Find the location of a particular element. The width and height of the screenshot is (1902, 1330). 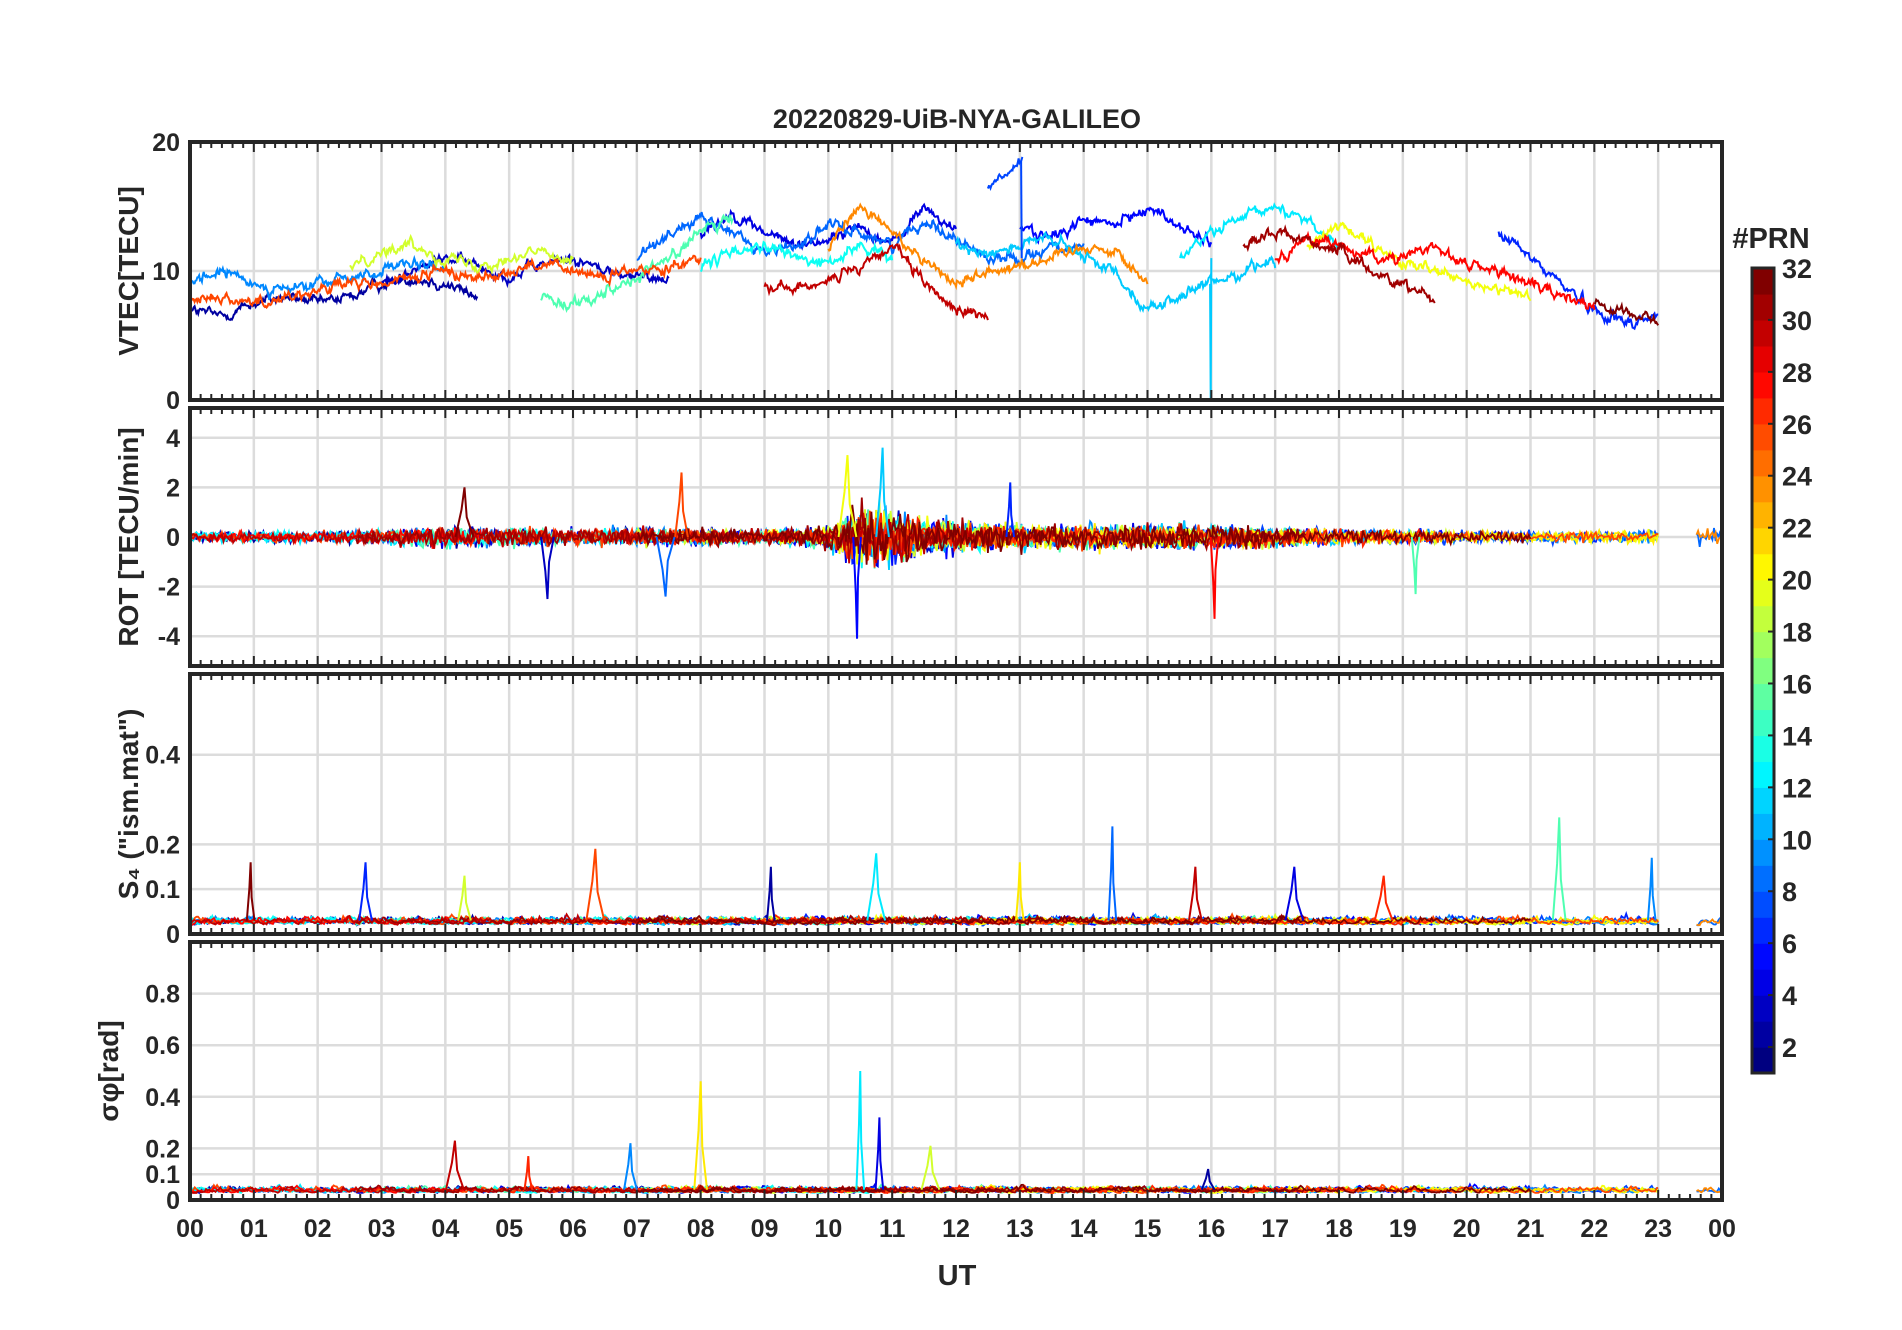

x-tick-label: 21 is located at coordinates (1531, 1229).